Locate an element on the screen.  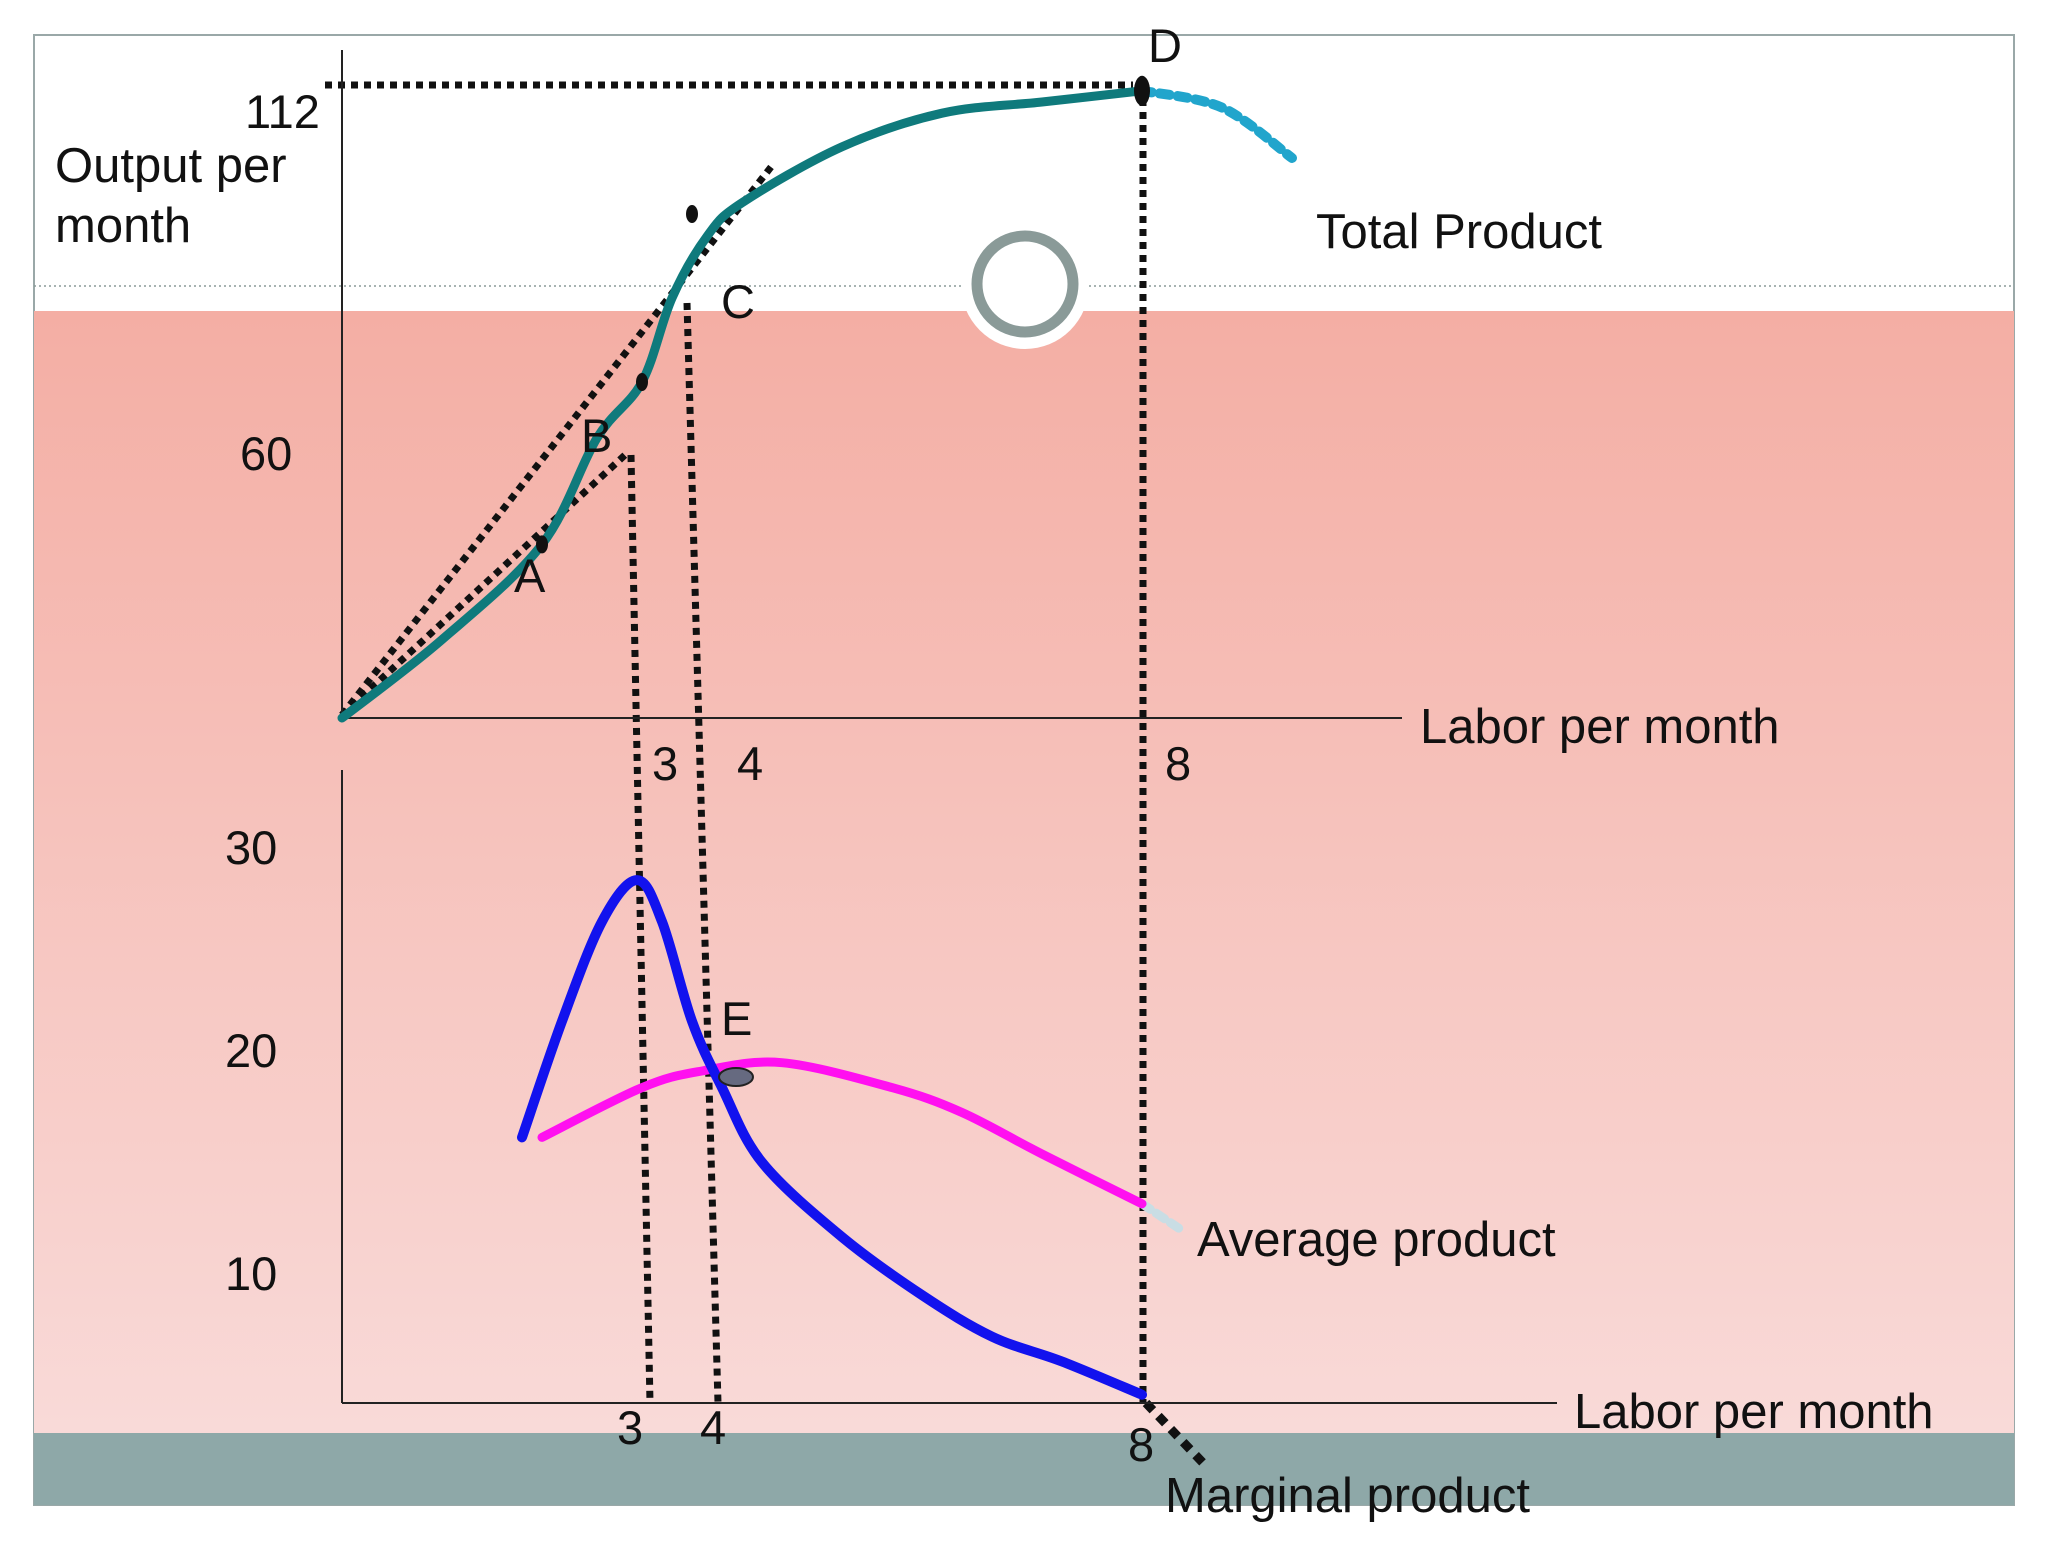
series-label-marginal-product: Marginal product is located at coordinates (1347, 1496).